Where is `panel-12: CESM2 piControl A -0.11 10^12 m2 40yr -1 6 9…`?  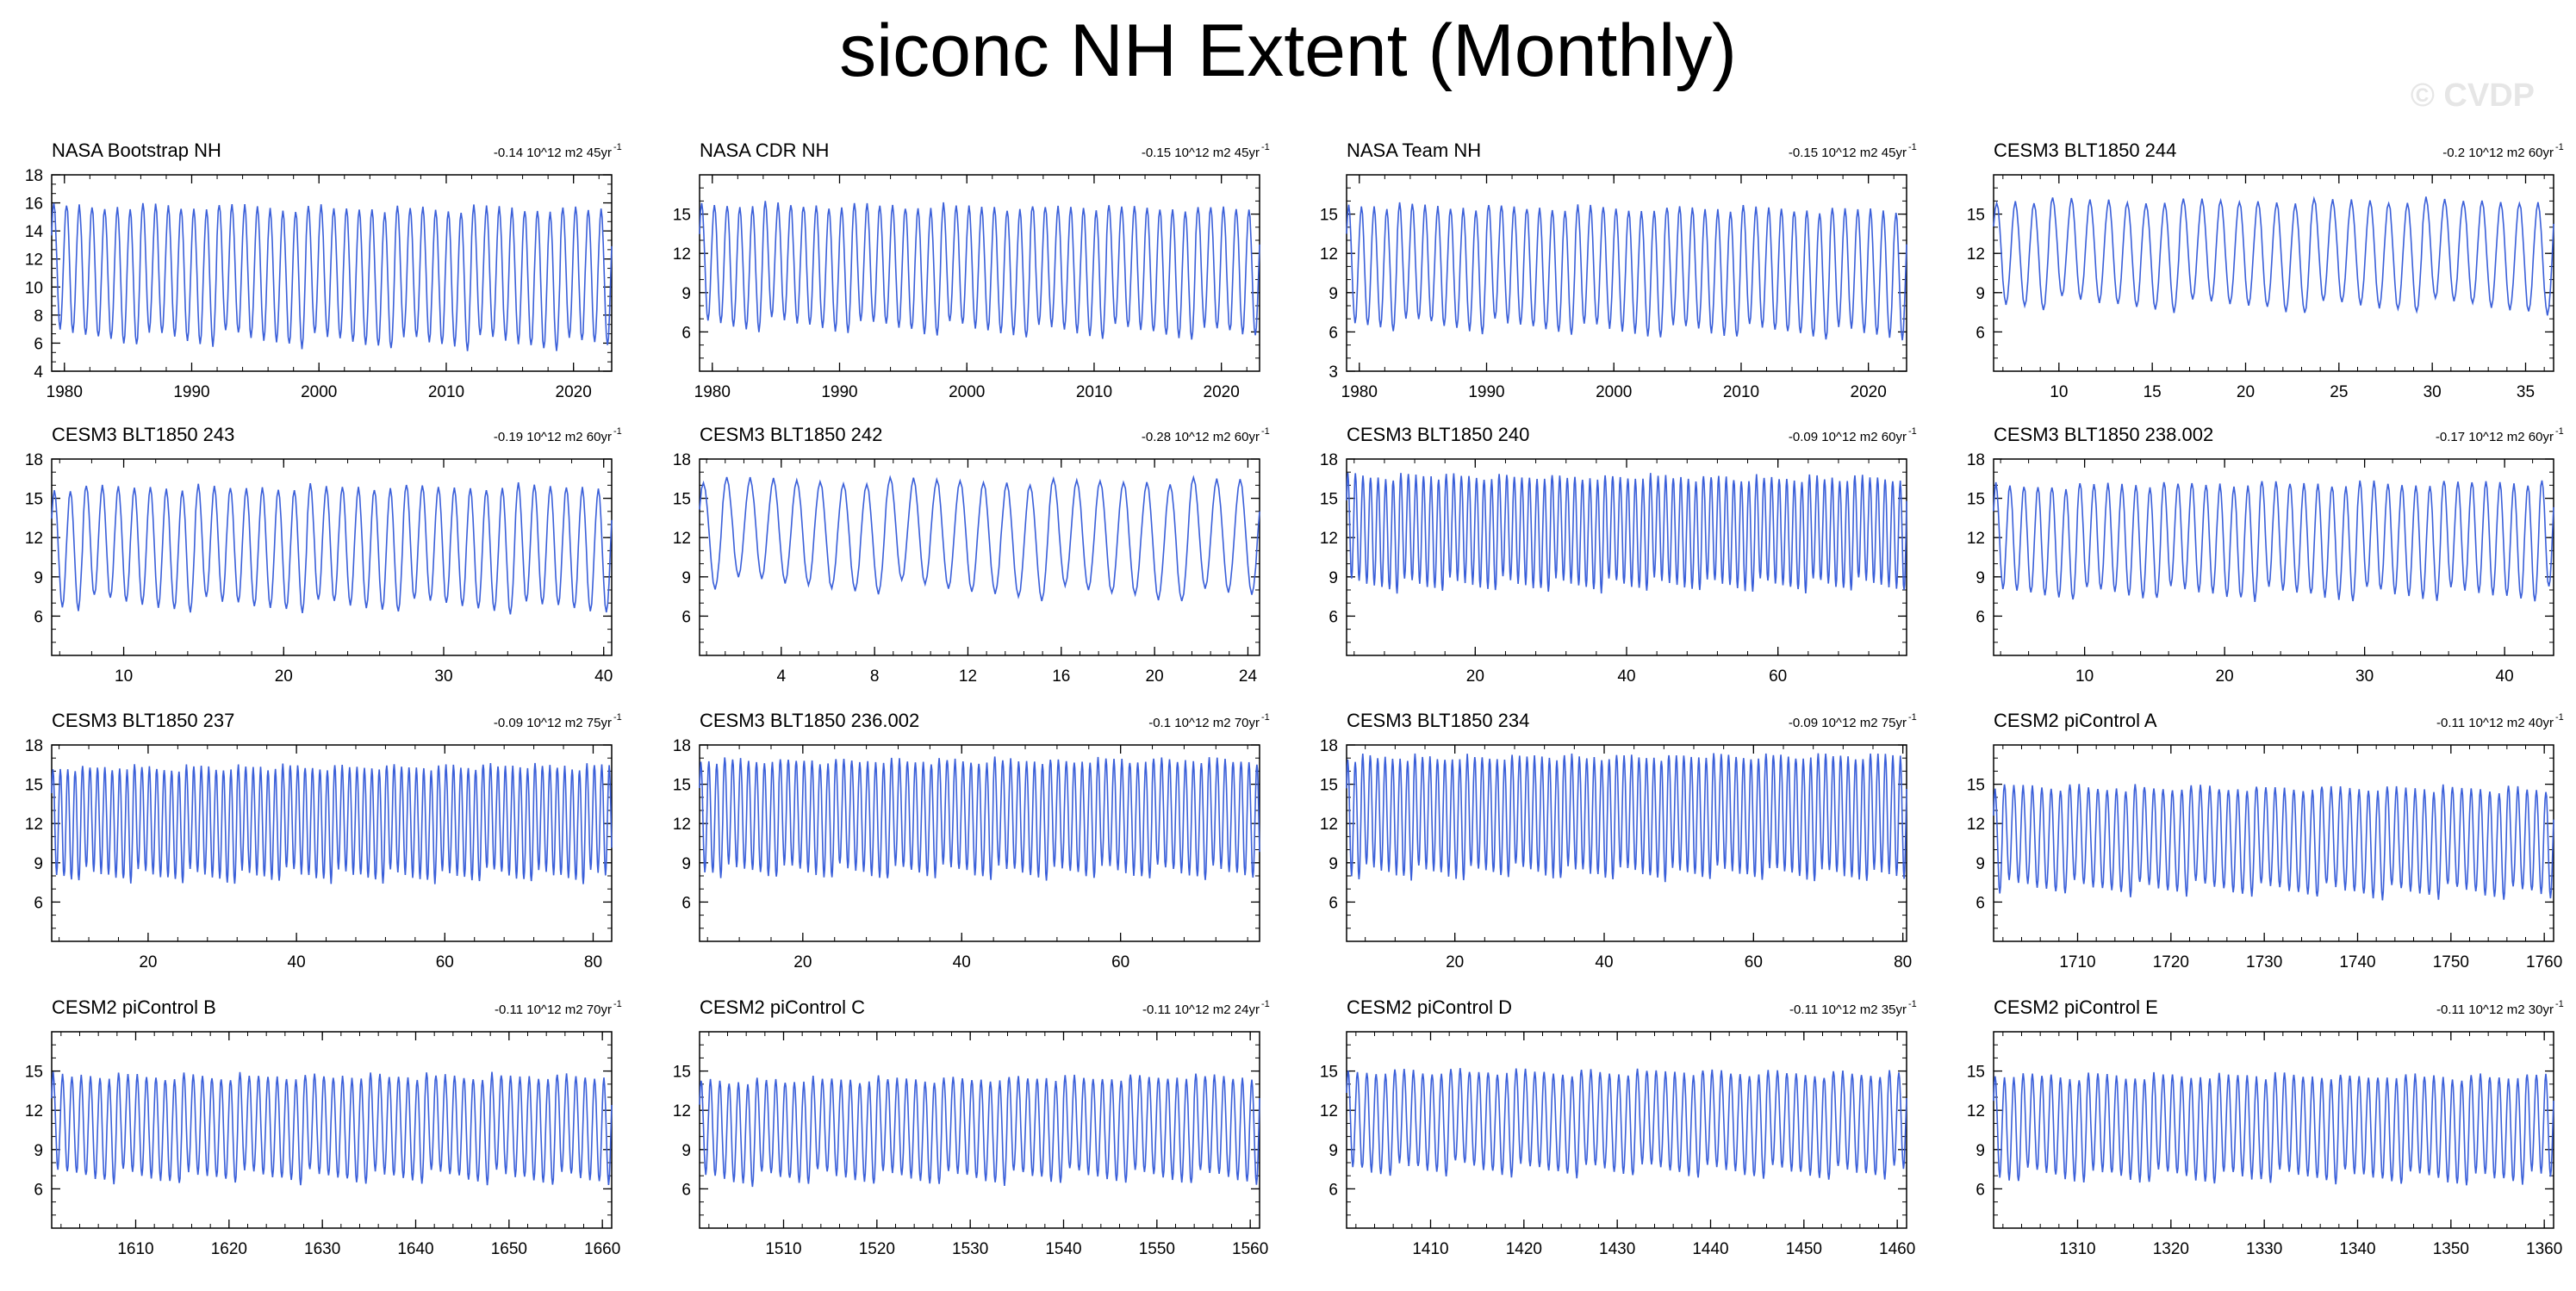 panel-12: CESM2 piControl A -0.11 10^12 m2 40yr -1 6 9… is located at coordinates (2266, 840).